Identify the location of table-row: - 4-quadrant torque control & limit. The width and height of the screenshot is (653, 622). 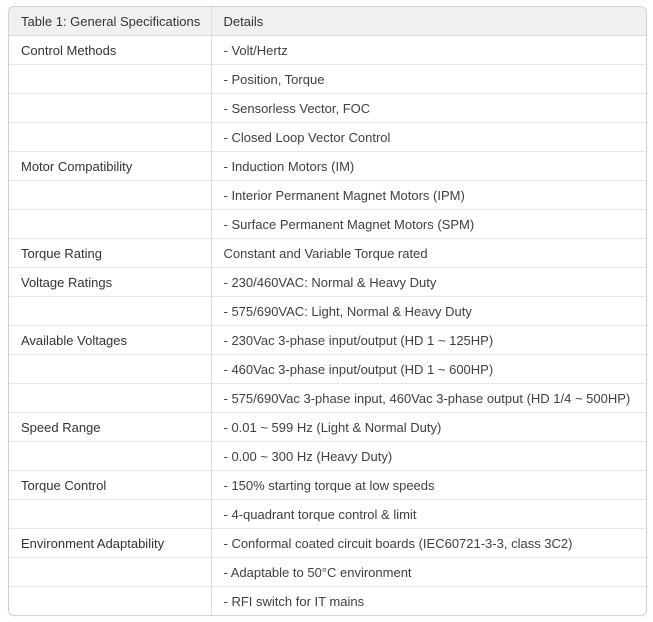
(327, 514).